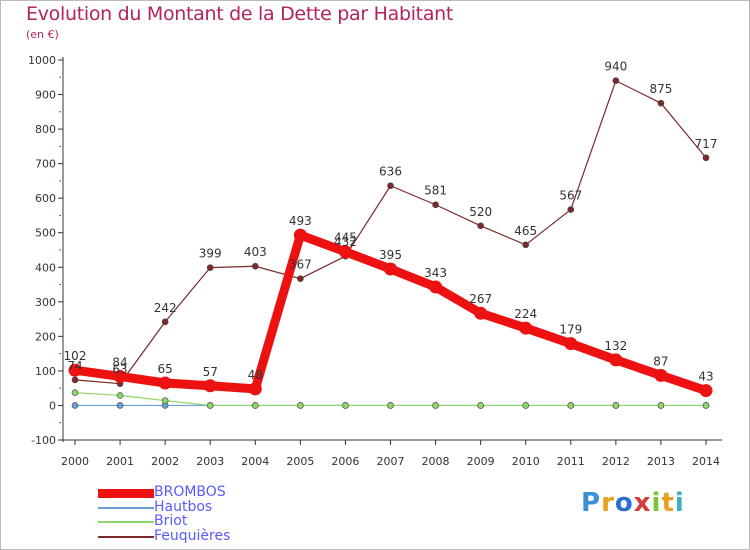 The width and height of the screenshot is (750, 550). What do you see at coordinates (43, 440) in the screenshot?
I see `y-tick-label: -100` at bounding box center [43, 440].